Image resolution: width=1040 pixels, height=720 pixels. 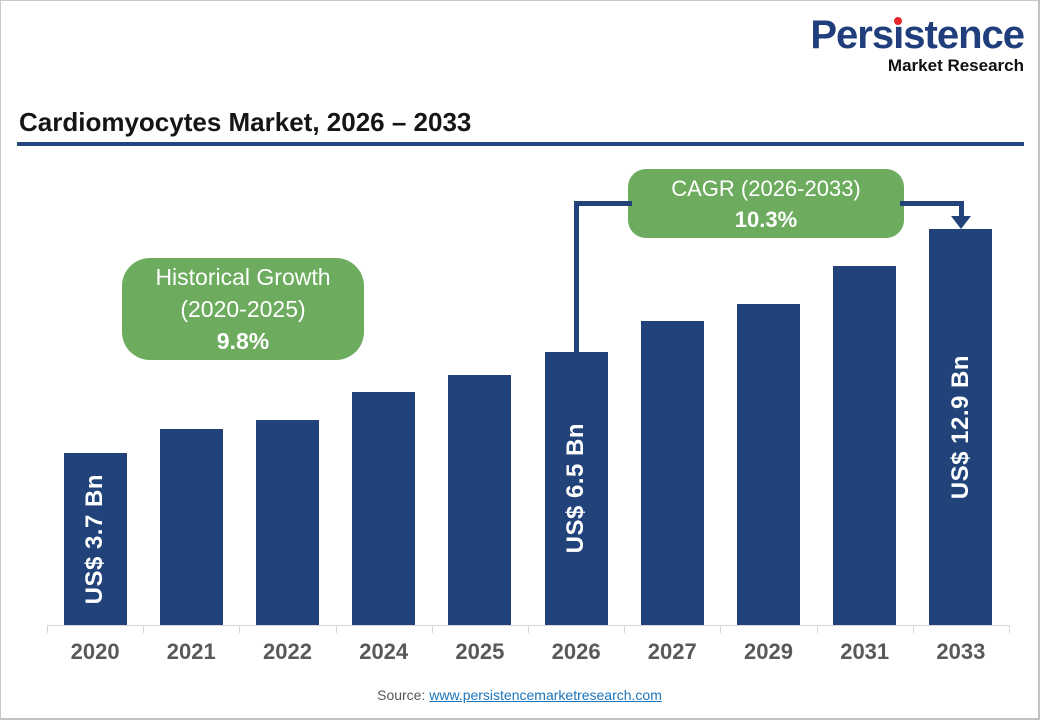 What do you see at coordinates (576, 651) in the screenshot?
I see `x-axis-label-2026: 2026` at bounding box center [576, 651].